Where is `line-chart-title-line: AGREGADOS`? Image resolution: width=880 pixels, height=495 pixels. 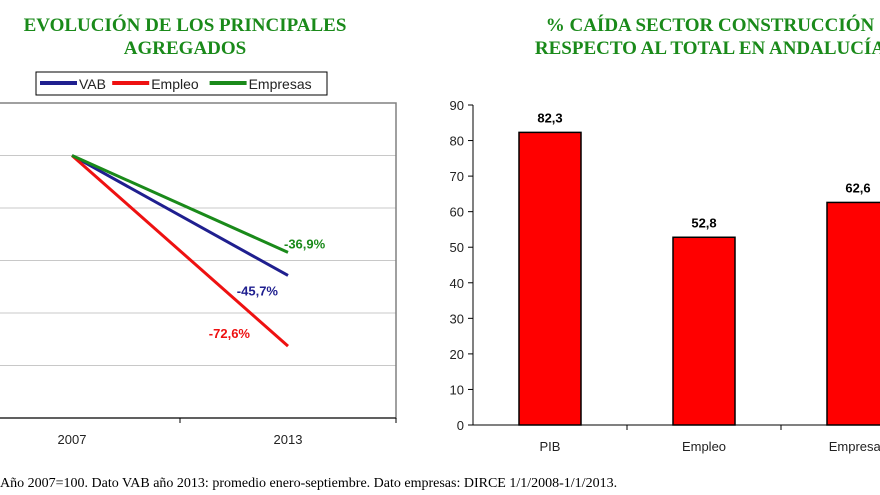
line-chart-title-line: AGREGADOS is located at coordinates (185, 48).